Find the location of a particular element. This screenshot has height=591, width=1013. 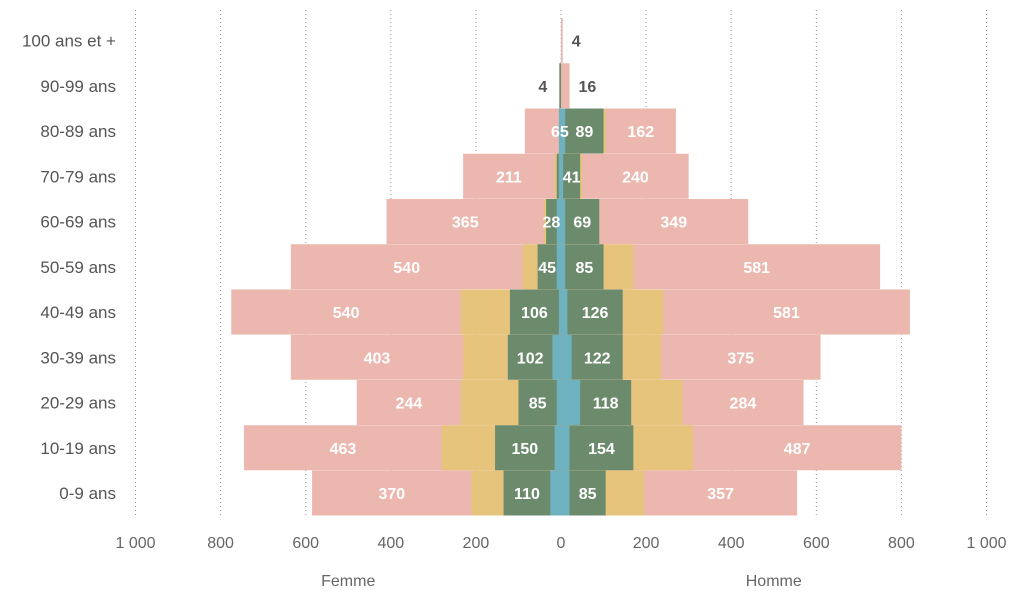

data-label-layer3-homme-10: 85 is located at coordinates (588, 494).